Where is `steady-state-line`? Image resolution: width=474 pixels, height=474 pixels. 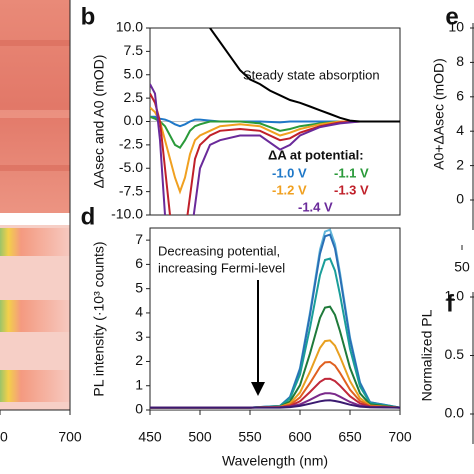
steady-state-line is located at coordinates (304, 75).